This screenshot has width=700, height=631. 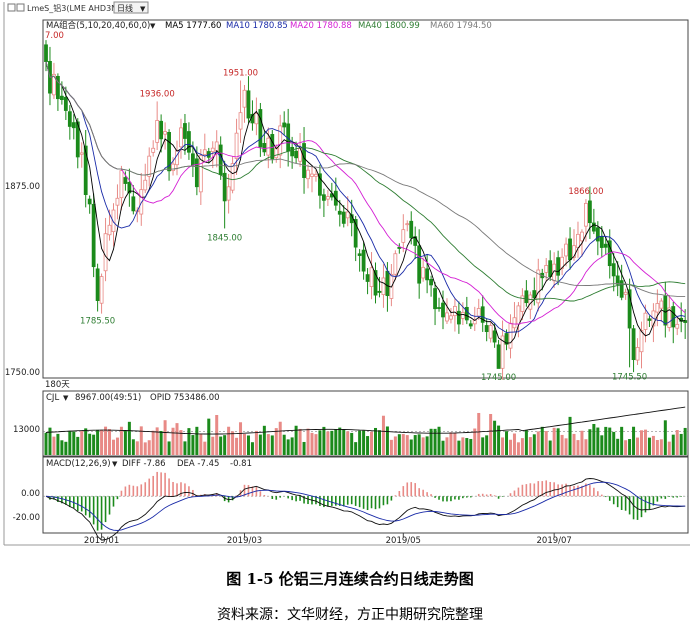 I want to click on period-selector-box, so click(x=131, y=7).